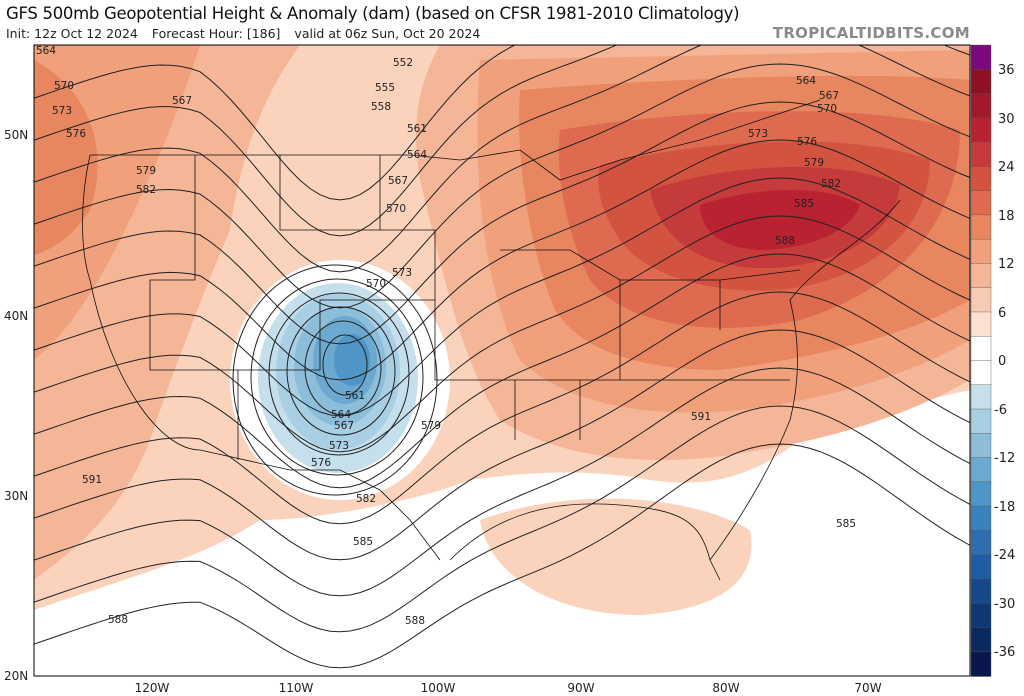  I want to click on contour-label: 552, so click(403, 63).